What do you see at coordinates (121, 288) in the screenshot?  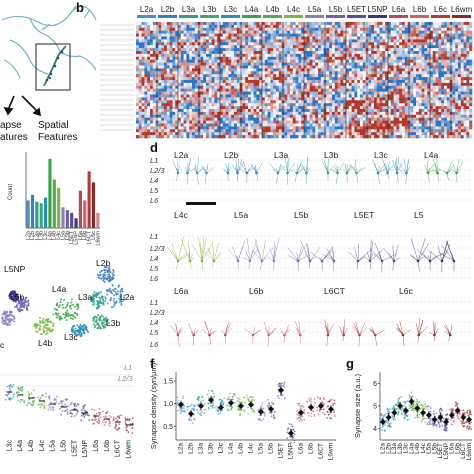 I see `umap-point` at bounding box center [121, 288].